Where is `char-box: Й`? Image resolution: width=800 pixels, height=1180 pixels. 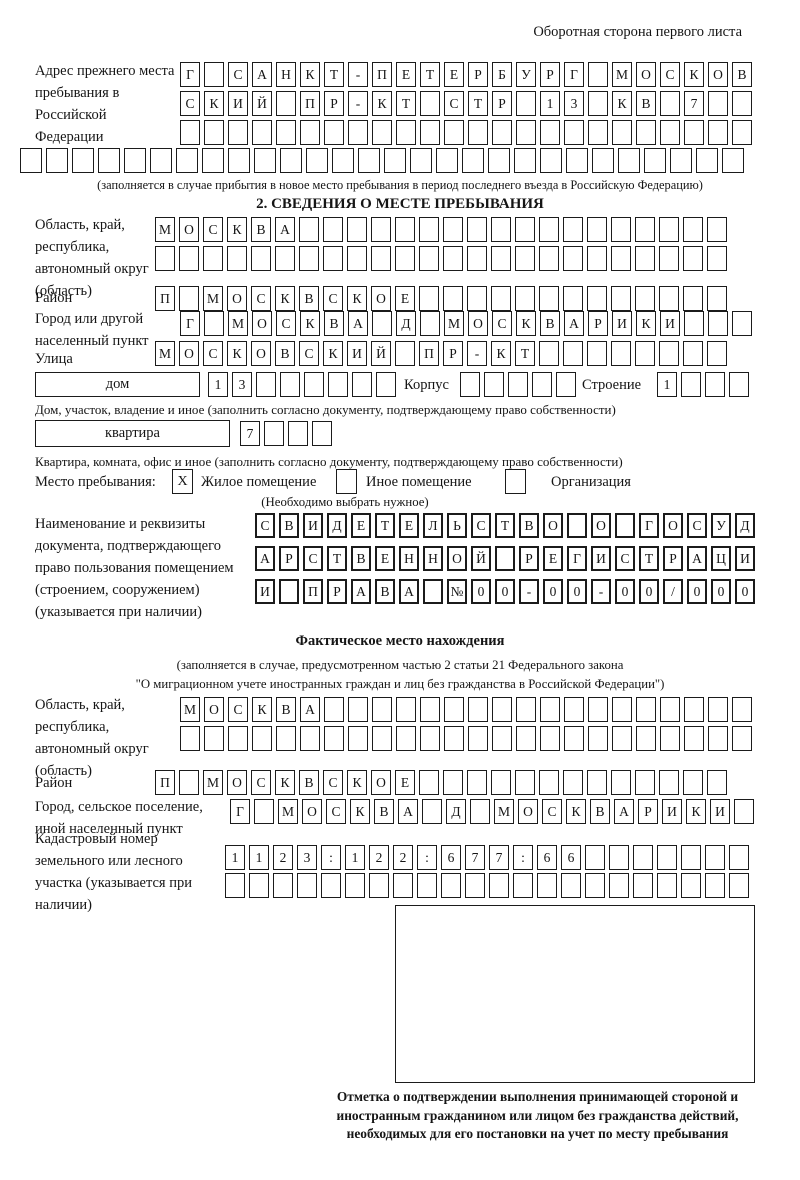 char-box: Й is located at coordinates (381, 353).